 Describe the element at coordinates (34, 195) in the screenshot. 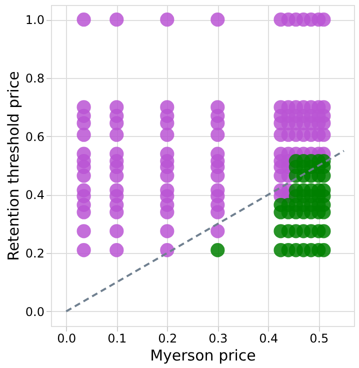

I see `y-tick-label: 0.4` at that location.